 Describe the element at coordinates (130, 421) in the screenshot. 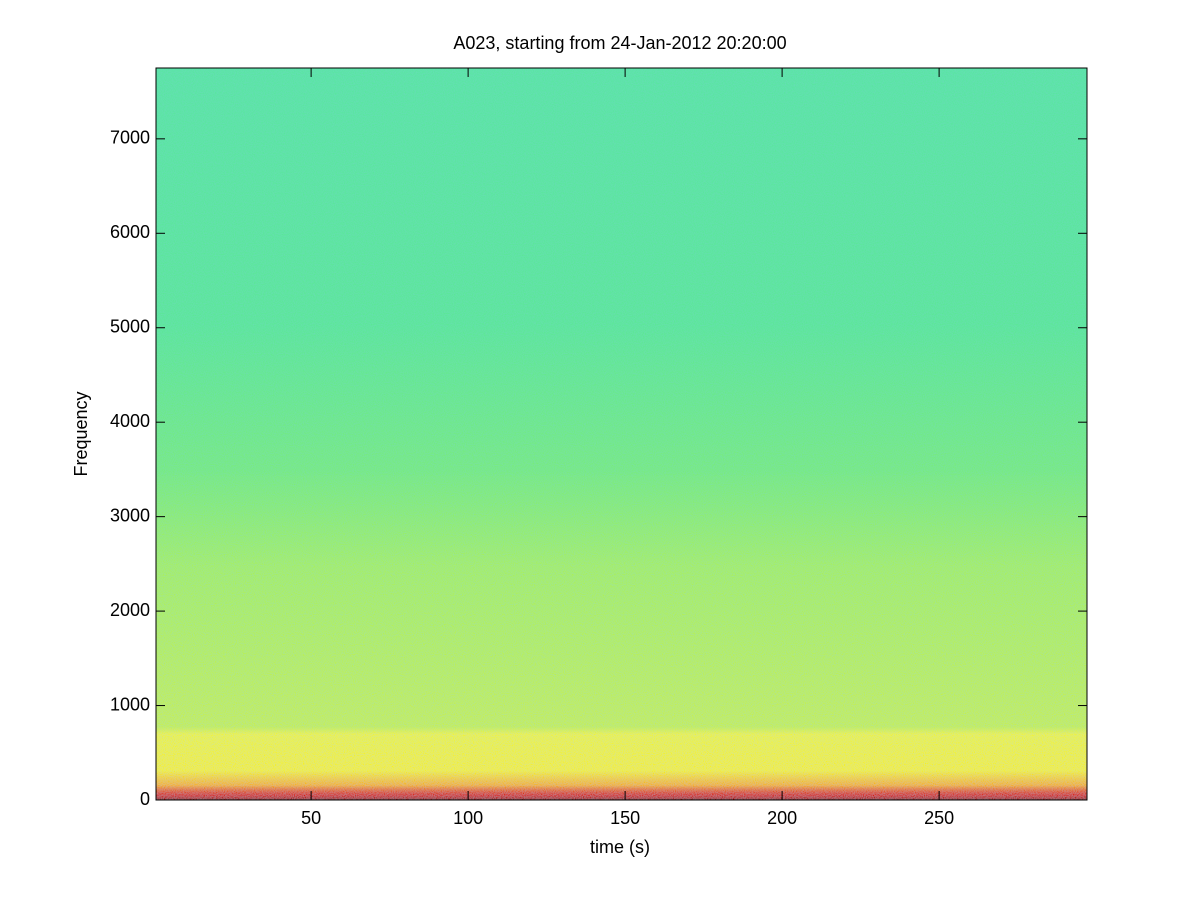

I see `y-tick-label: 4000` at that location.